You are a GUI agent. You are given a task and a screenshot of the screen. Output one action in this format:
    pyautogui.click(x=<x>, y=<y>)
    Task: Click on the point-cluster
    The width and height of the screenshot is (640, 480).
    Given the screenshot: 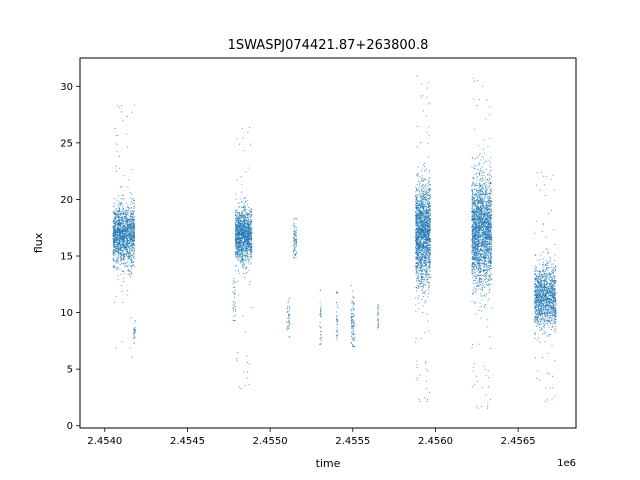 What is the action you would take?
    pyautogui.click(x=337, y=315)
    